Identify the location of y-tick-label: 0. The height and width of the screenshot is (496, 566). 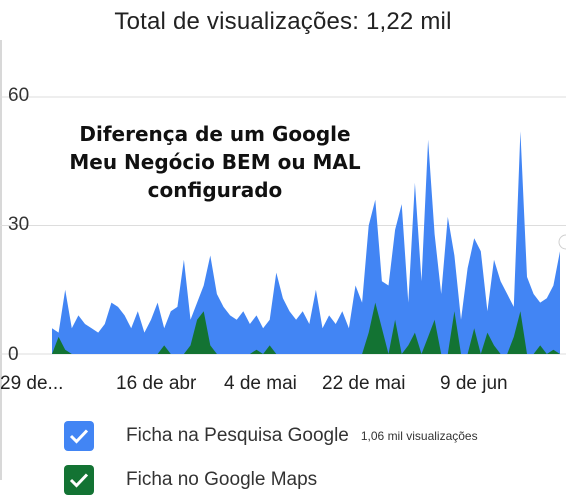
(13, 354).